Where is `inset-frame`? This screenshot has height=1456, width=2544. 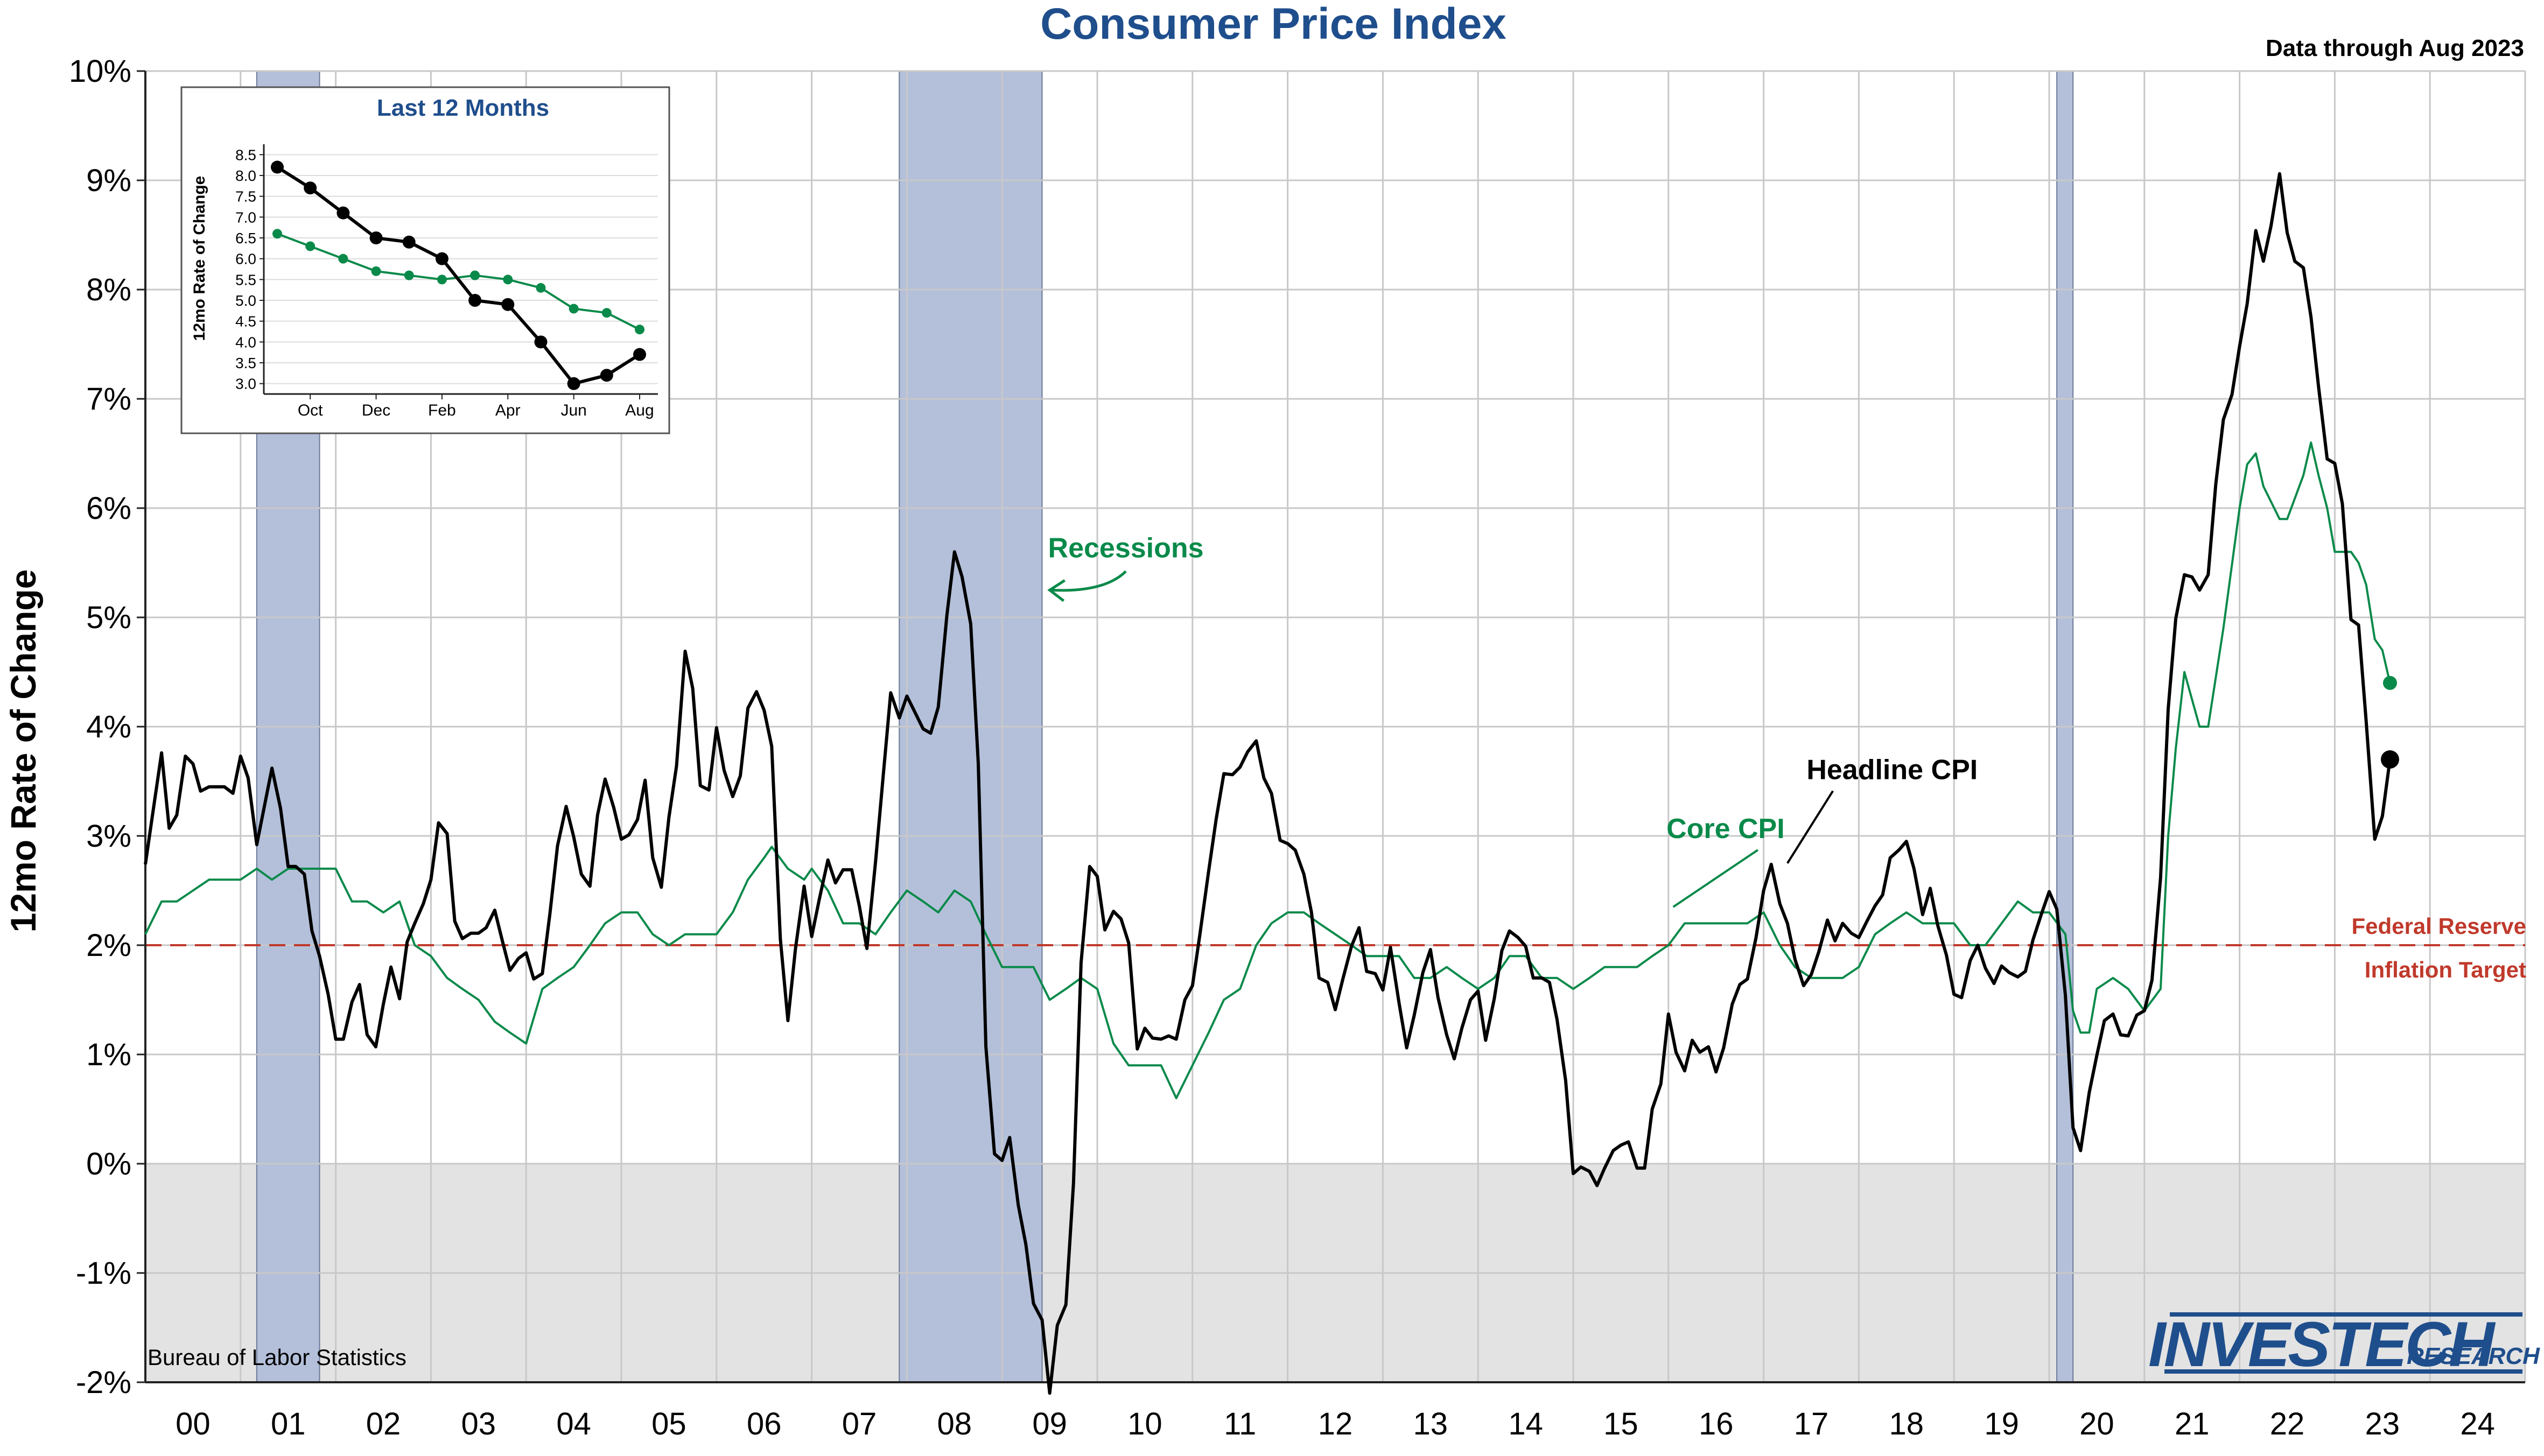
inset-frame is located at coordinates (425, 260).